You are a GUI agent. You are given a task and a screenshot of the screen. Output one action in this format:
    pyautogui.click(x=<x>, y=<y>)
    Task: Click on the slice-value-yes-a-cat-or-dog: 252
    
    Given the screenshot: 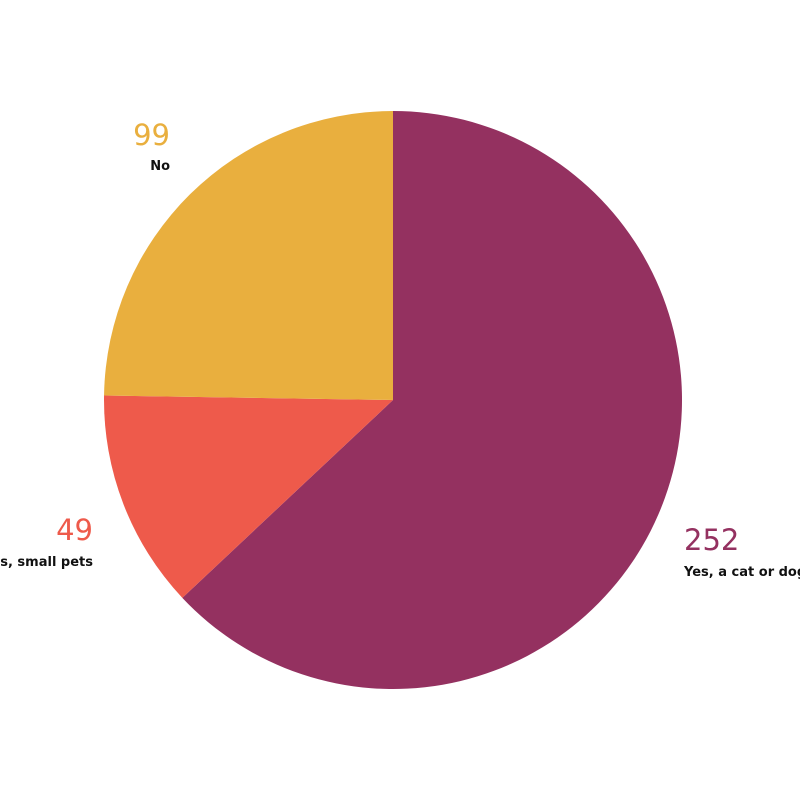 What is the action you would take?
    pyautogui.click(x=711, y=540)
    